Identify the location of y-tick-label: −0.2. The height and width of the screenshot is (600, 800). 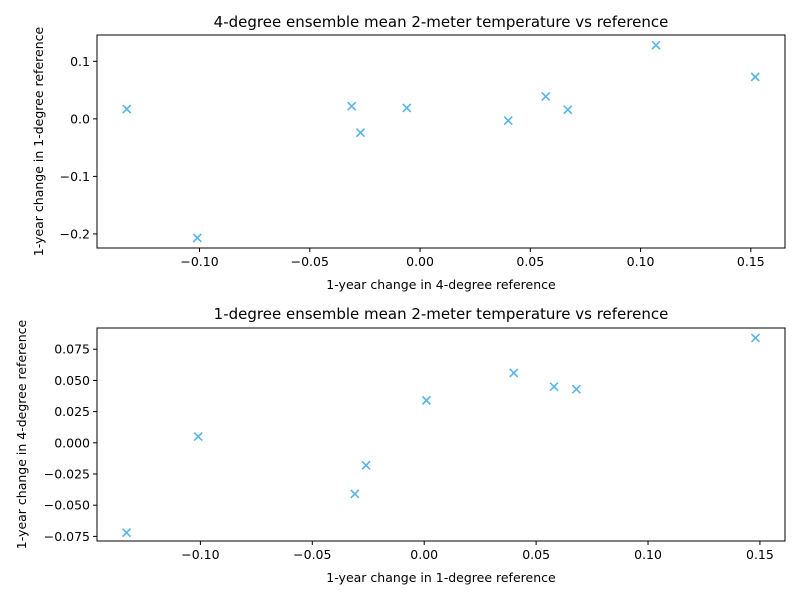
(75, 233).